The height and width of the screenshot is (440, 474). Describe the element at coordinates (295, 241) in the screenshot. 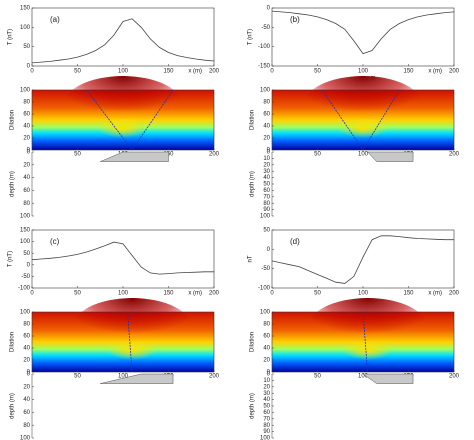

I see `panel-label: (d)` at that location.